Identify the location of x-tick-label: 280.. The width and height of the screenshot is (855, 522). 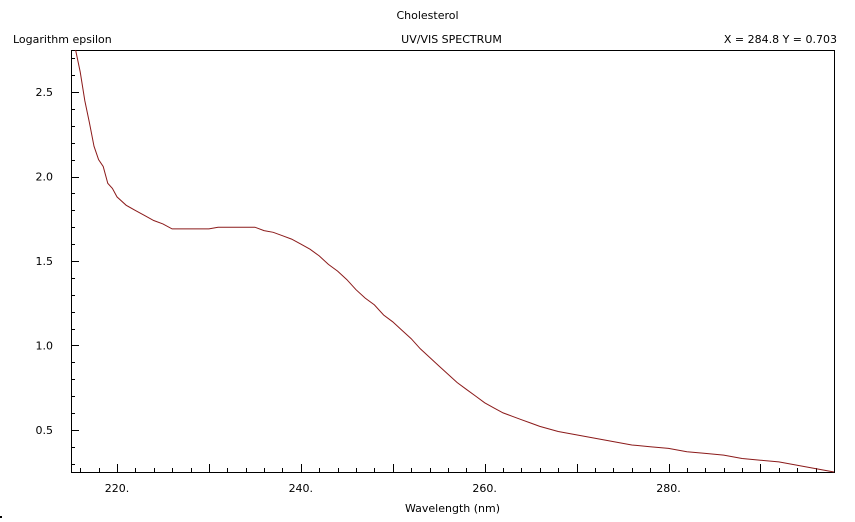
(668, 488).